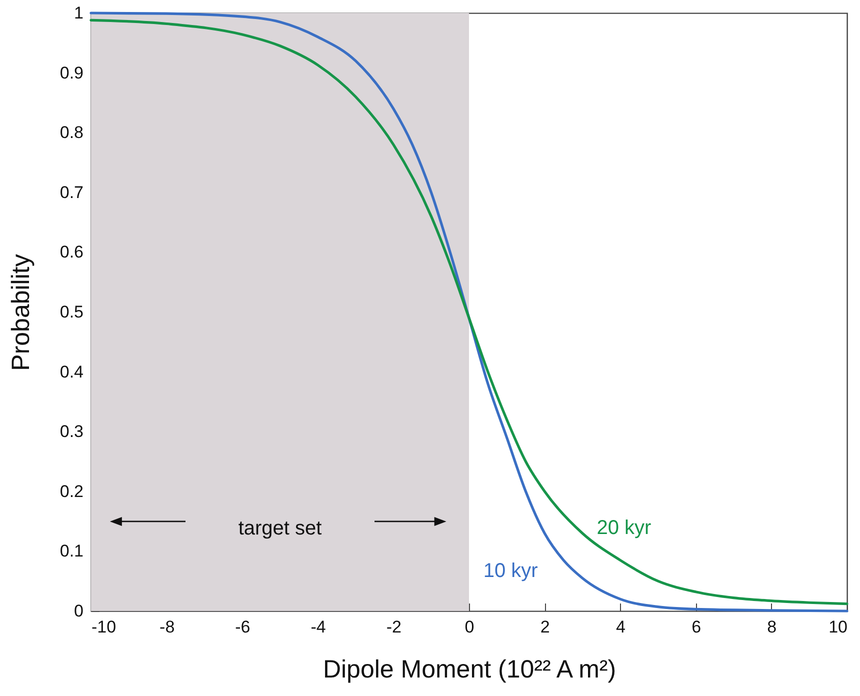 The height and width of the screenshot is (696, 860). What do you see at coordinates (469, 627) in the screenshot?
I see `x-tick-label: 0` at bounding box center [469, 627].